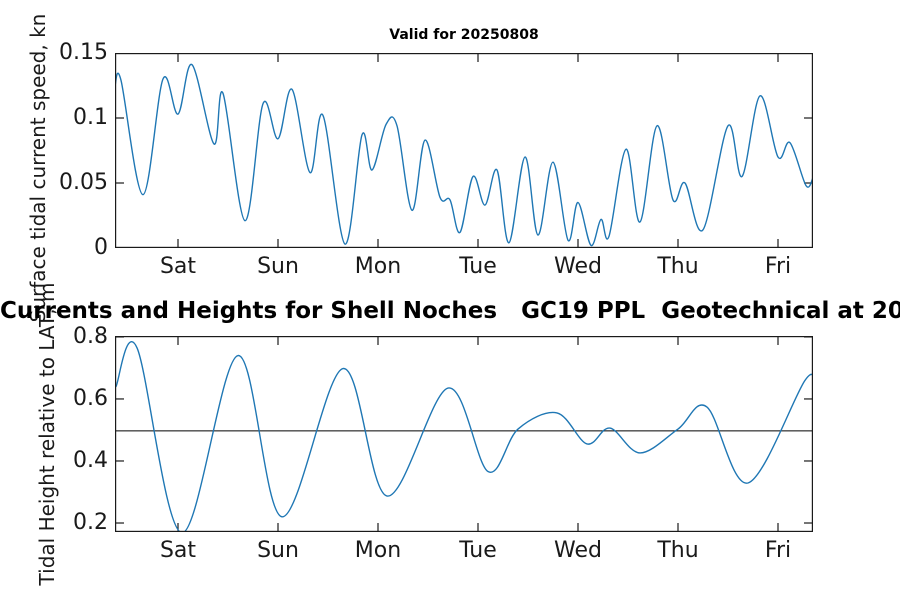 This screenshot has height=600, width=900. I want to click on bottom-chart-xtick-sat: Sat, so click(178, 550).